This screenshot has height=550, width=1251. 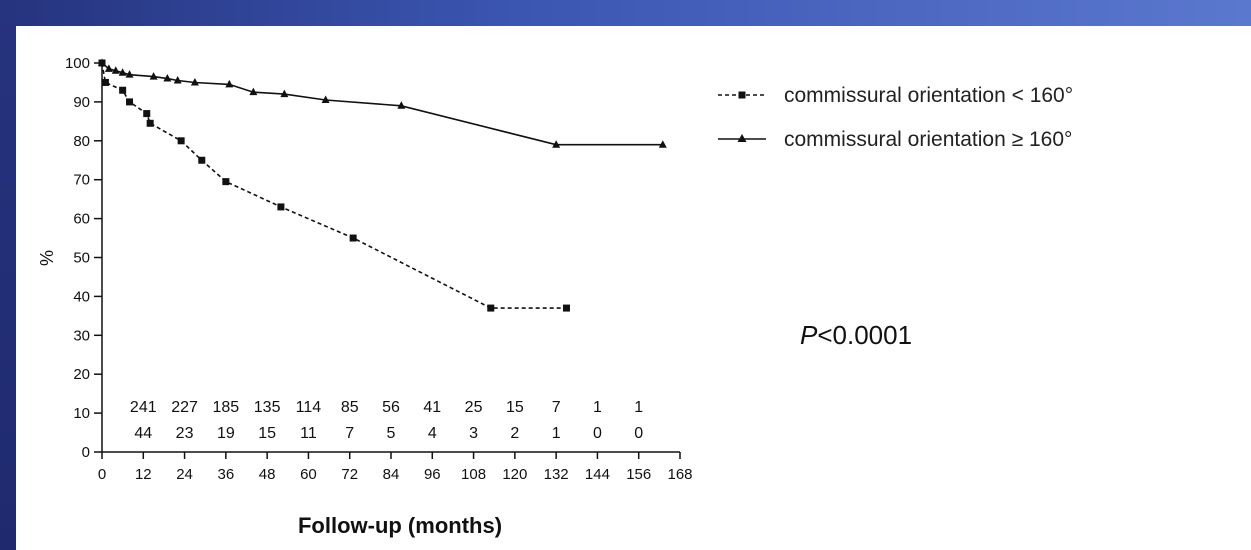 What do you see at coordinates (597, 474) in the screenshot?
I see `x-tick-label: 144` at bounding box center [597, 474].